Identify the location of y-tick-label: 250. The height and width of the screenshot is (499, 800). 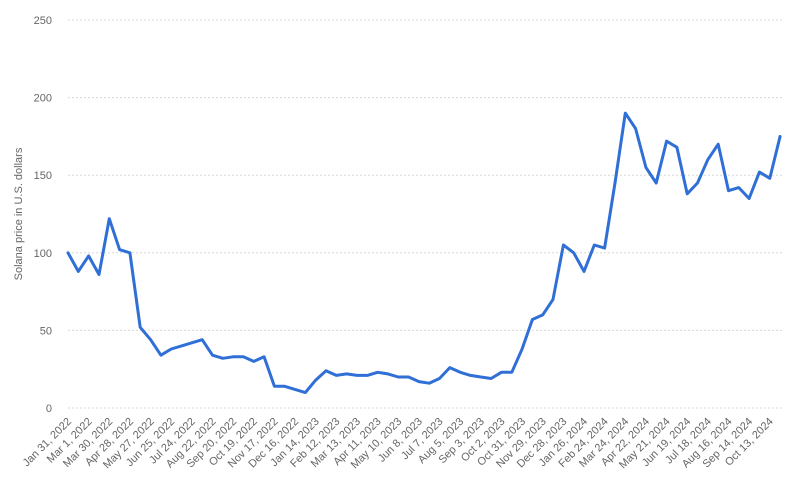
(43, 21).